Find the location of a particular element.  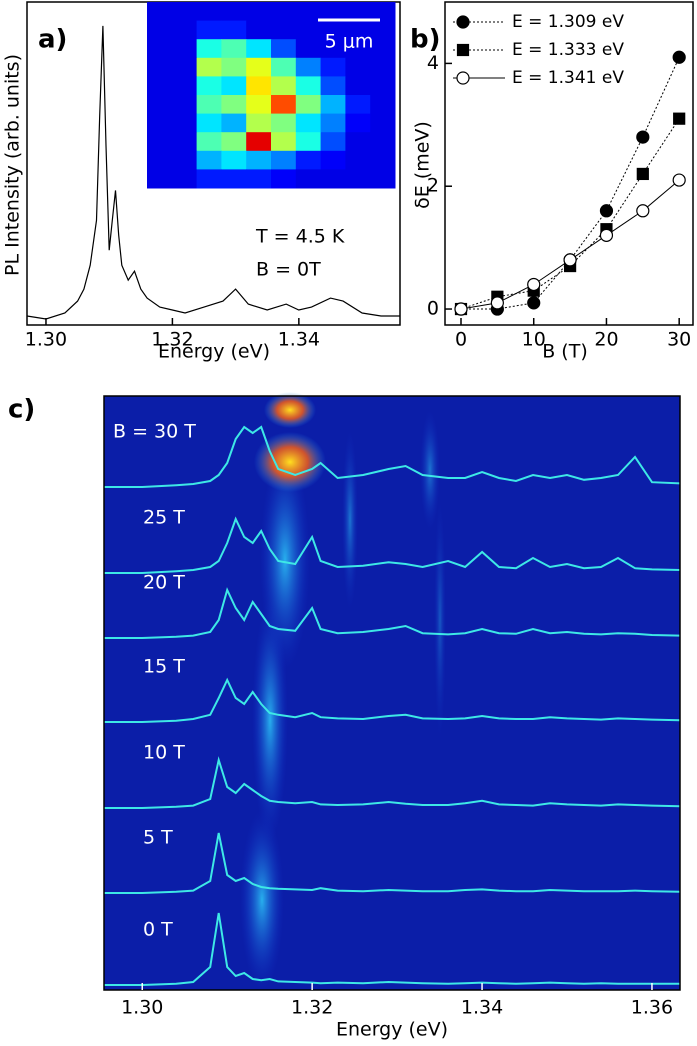

annotation: T = 4.5 K is located at coordinates (300, 237).